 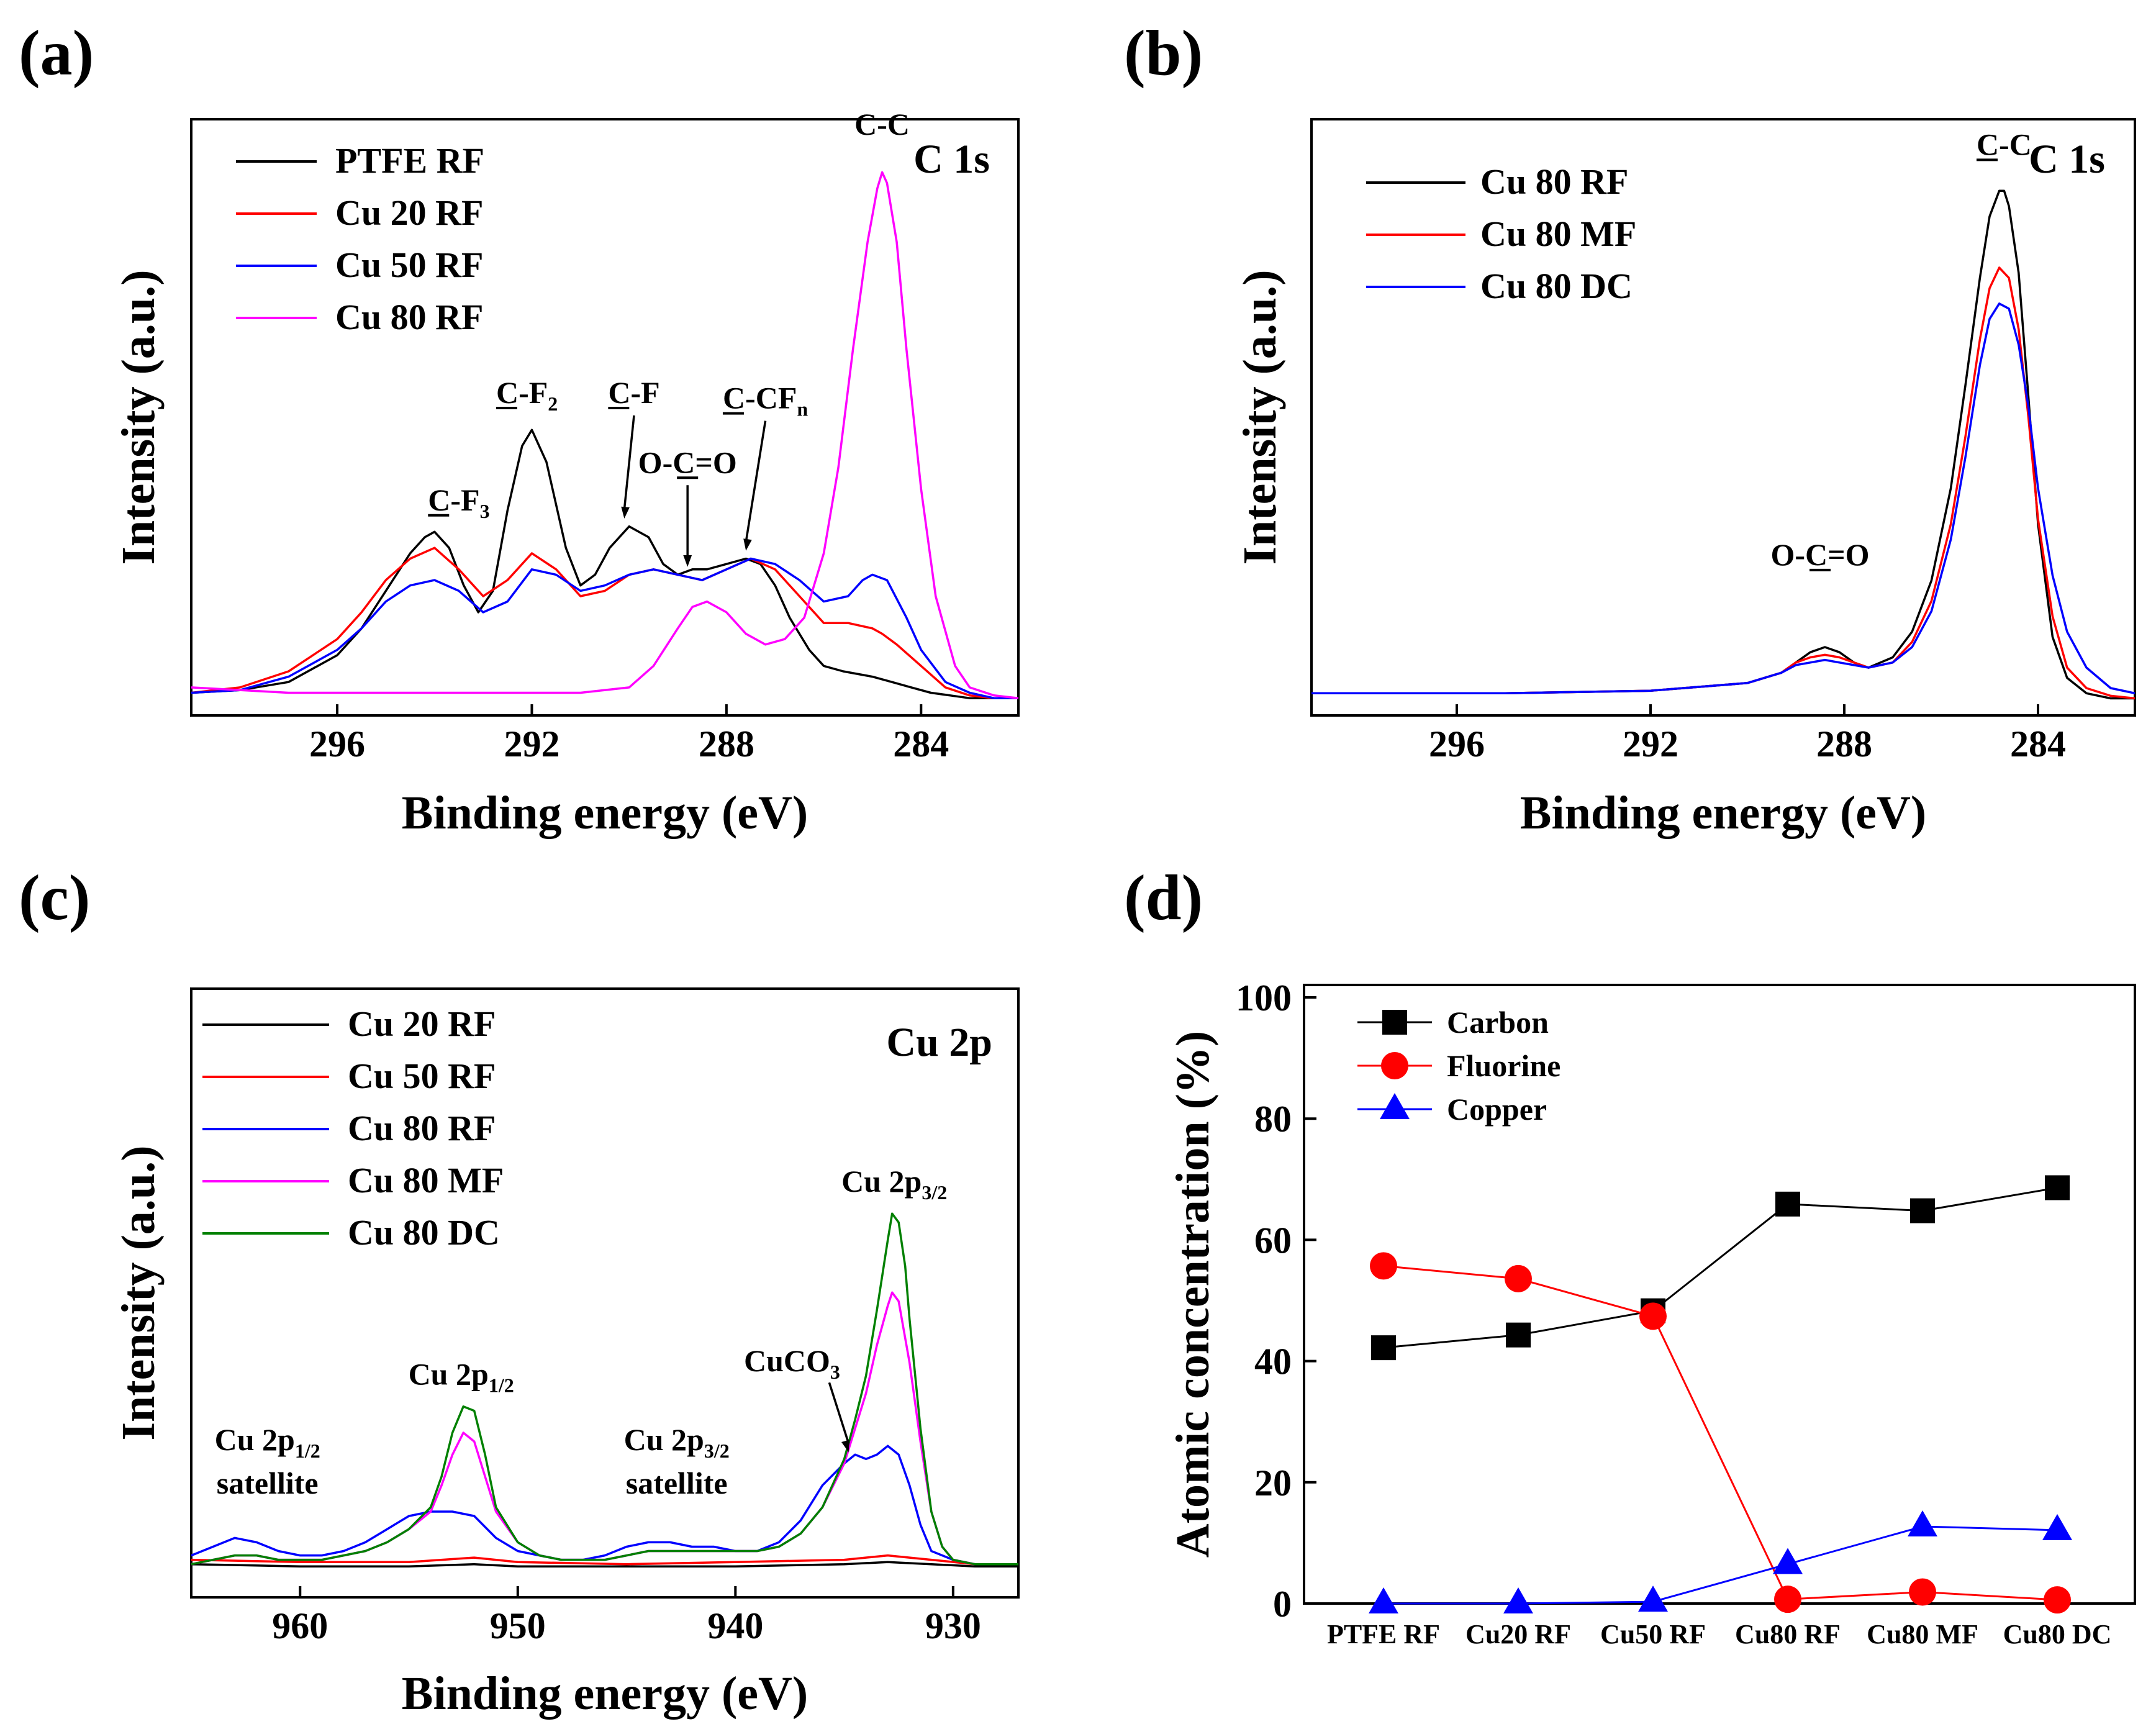 I want to click on x-axis-label-c: Binding energy (eV), so click(x=605, y=1693).